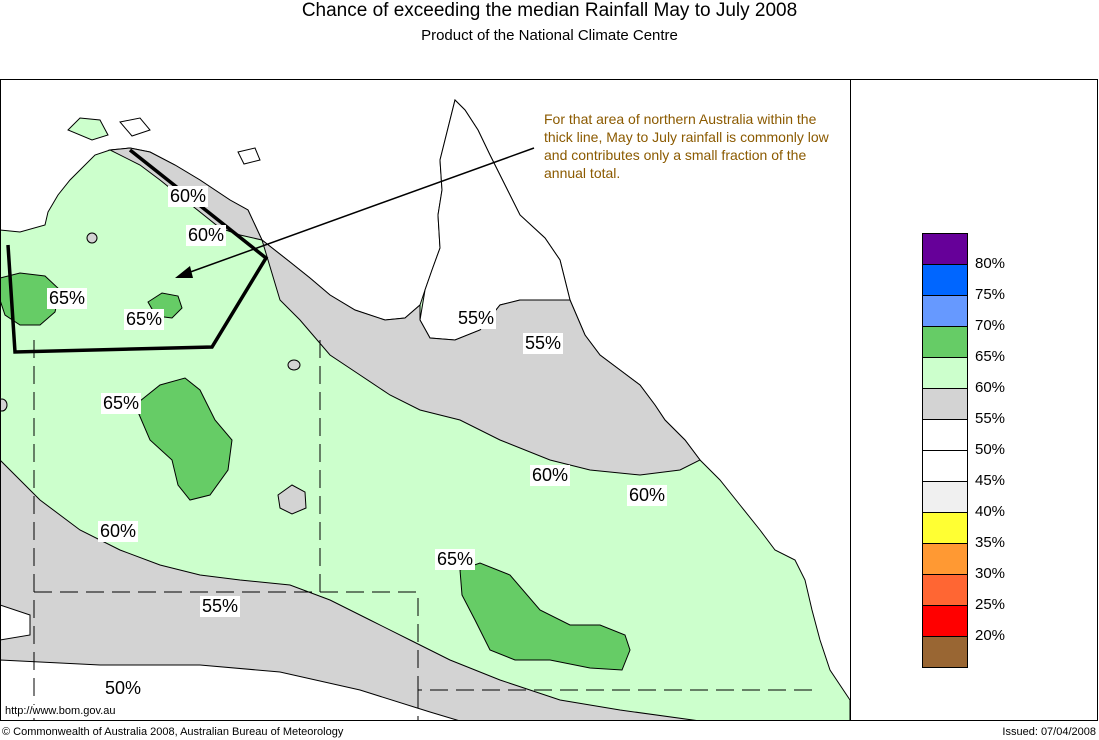 The height and width of the screenshot is (740, 1099). Describe the element at coordinates (990, 263) in the screenshot. I see `legend-label: 80%` at that location.